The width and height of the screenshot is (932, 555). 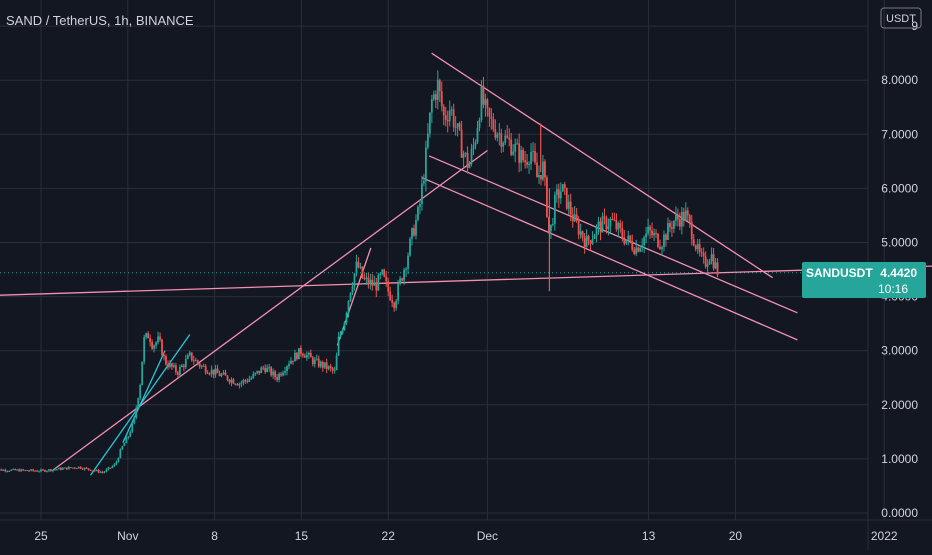 What do you see at coordinates (901, 19) in the screenshot?
I see `currency-badge: USDT` at bounding box center [901, 19].